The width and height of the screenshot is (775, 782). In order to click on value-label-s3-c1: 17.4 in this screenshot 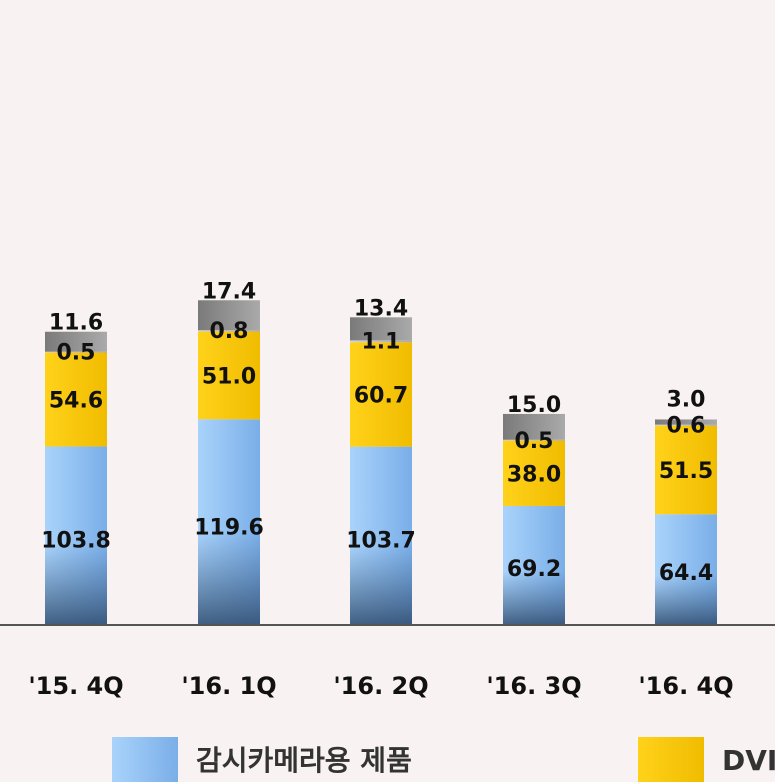, I will do `click(229, 291)`.